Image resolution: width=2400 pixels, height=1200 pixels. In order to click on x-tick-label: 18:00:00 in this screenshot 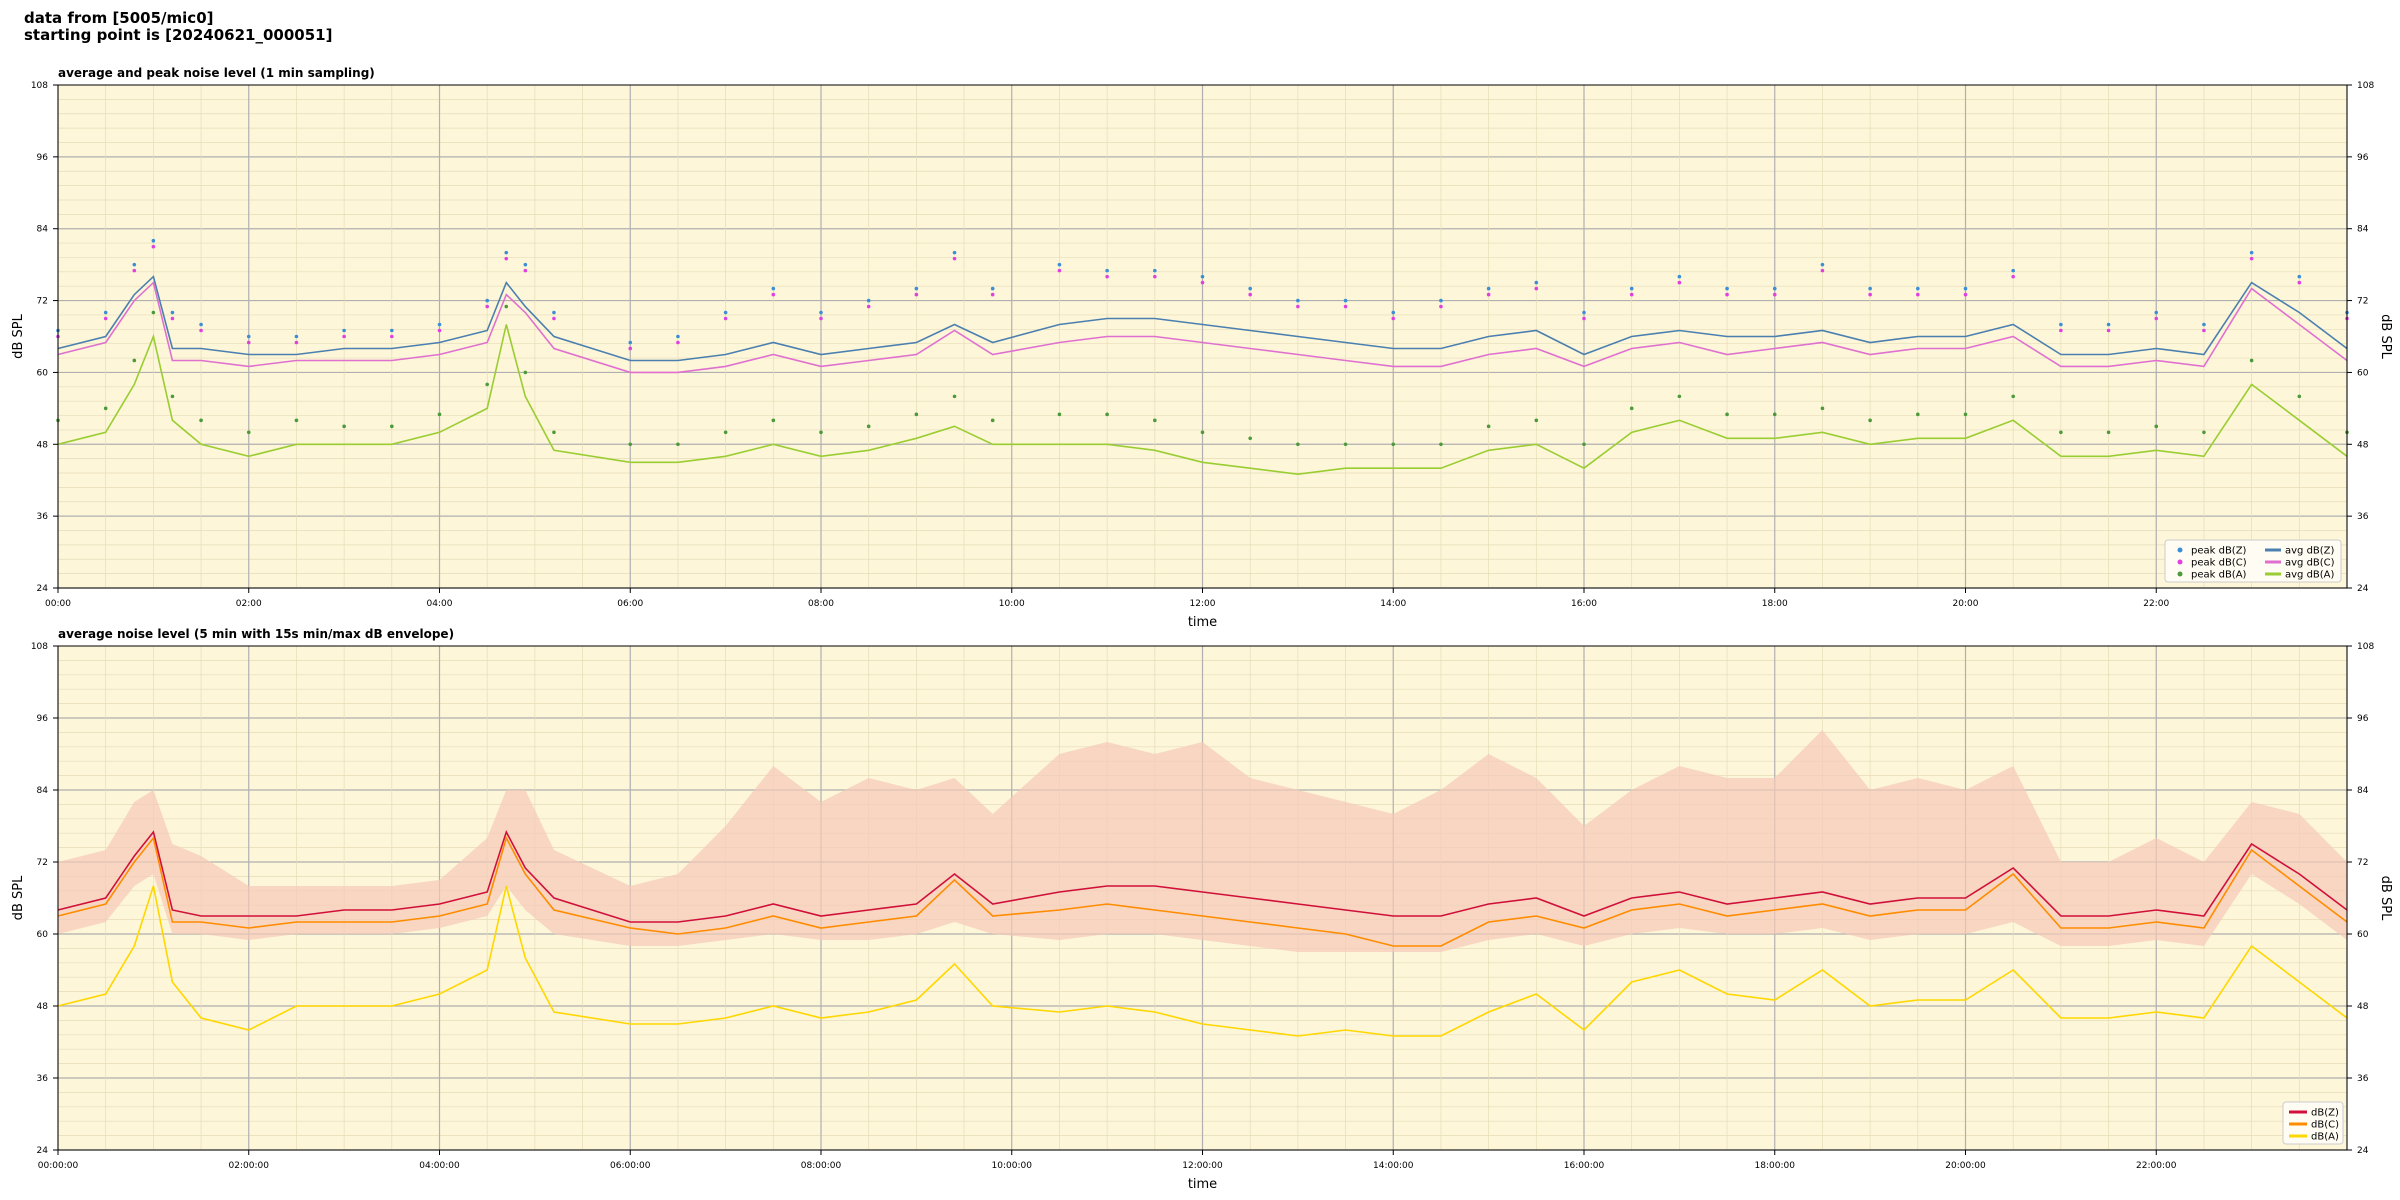, I will do `click(1775, 1166)`.